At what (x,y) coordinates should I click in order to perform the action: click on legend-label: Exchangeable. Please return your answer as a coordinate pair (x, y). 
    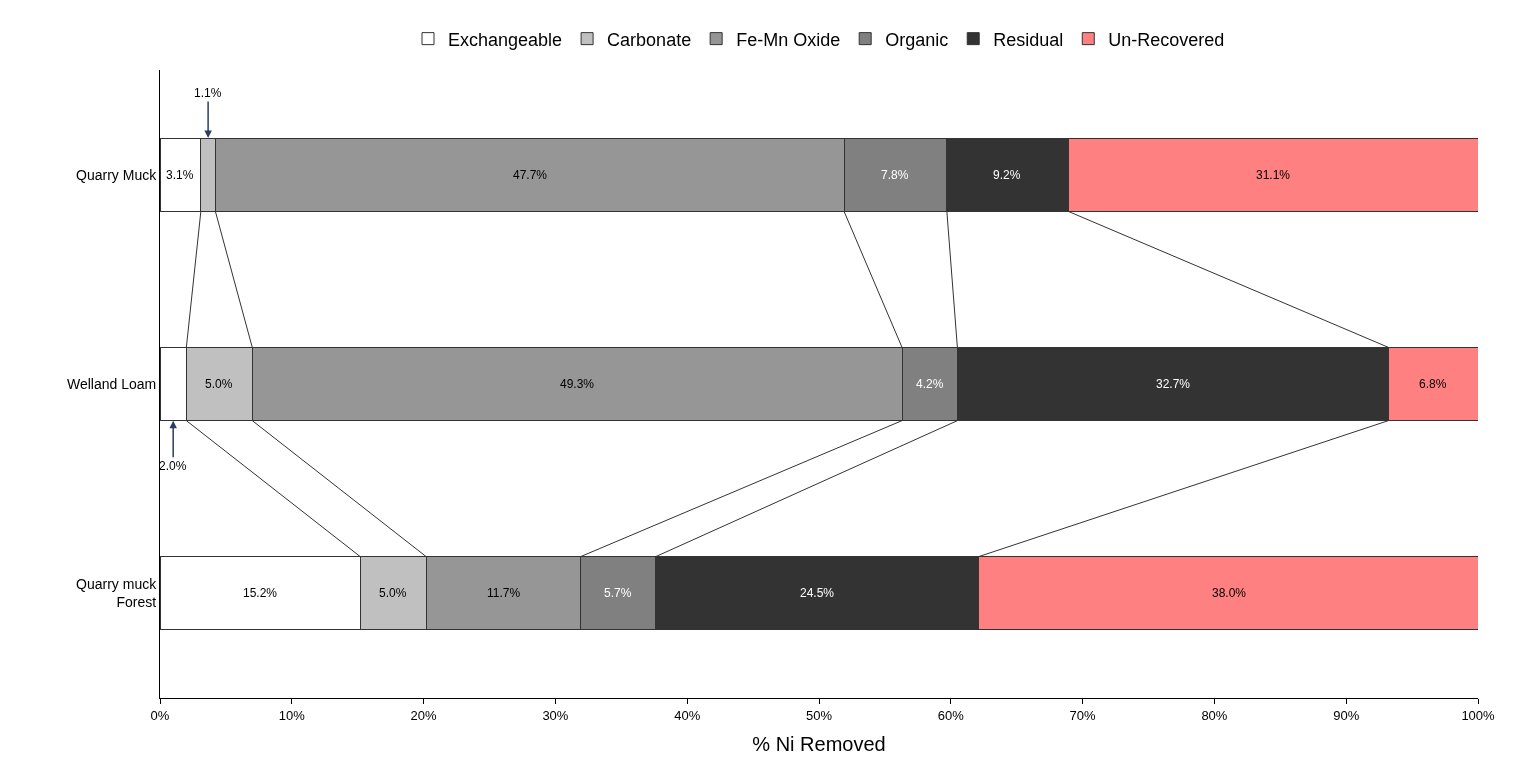
    Looking at the image, I should click on (505, 39).